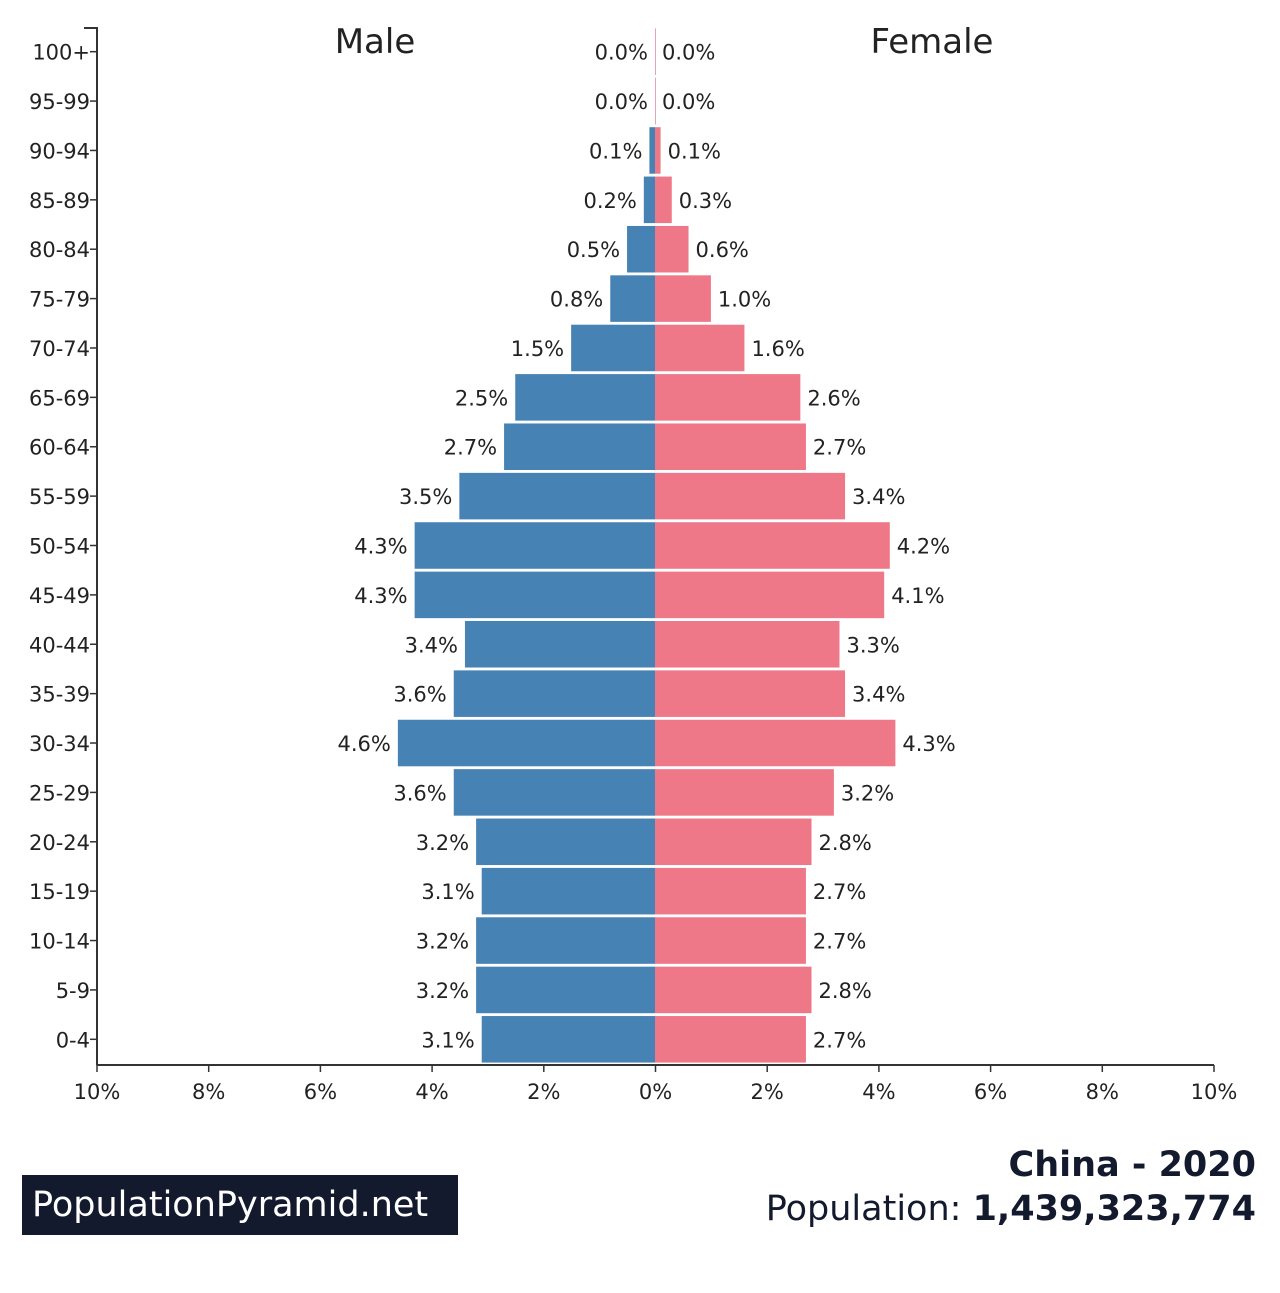  Describe the element at coordinates (425, 497) in the screenshot. I see `male-value-label: 3.5%` at that location.